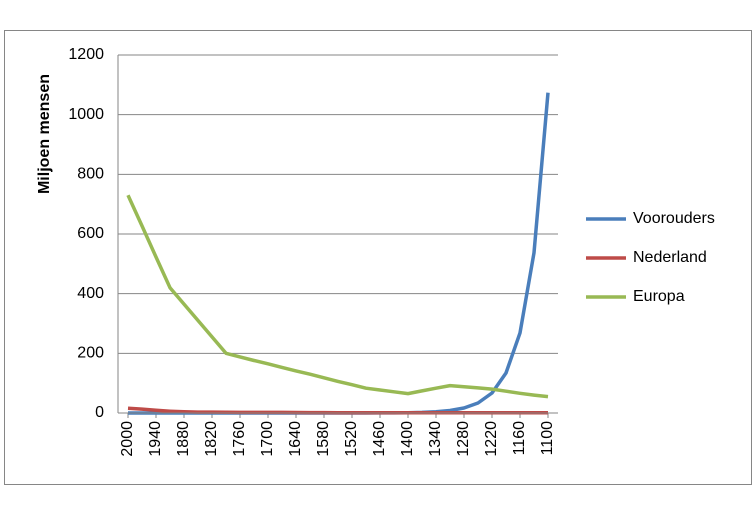 The width and height of the screenshot is (756, 516). I want to click on x-tick-label: 1640, so click(295, 439).